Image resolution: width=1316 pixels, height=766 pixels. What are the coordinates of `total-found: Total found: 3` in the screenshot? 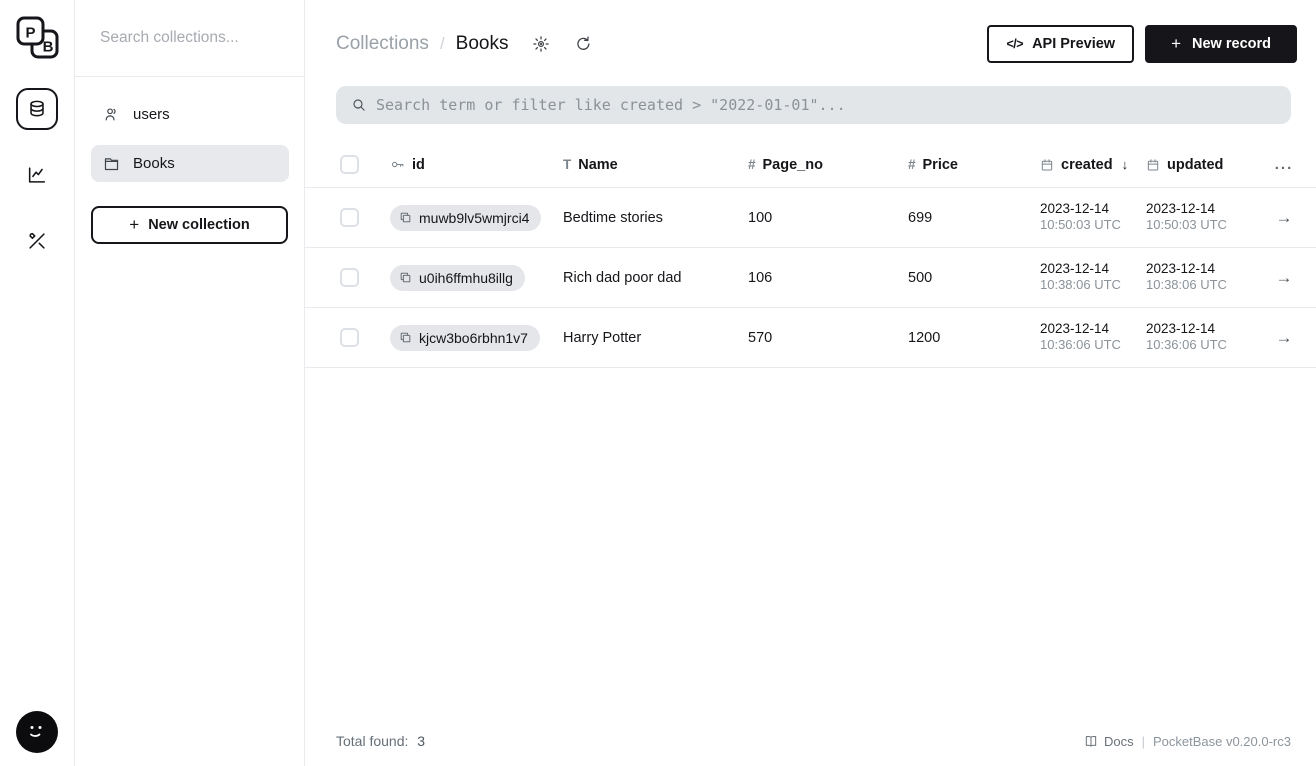 It's located at (380, 741).